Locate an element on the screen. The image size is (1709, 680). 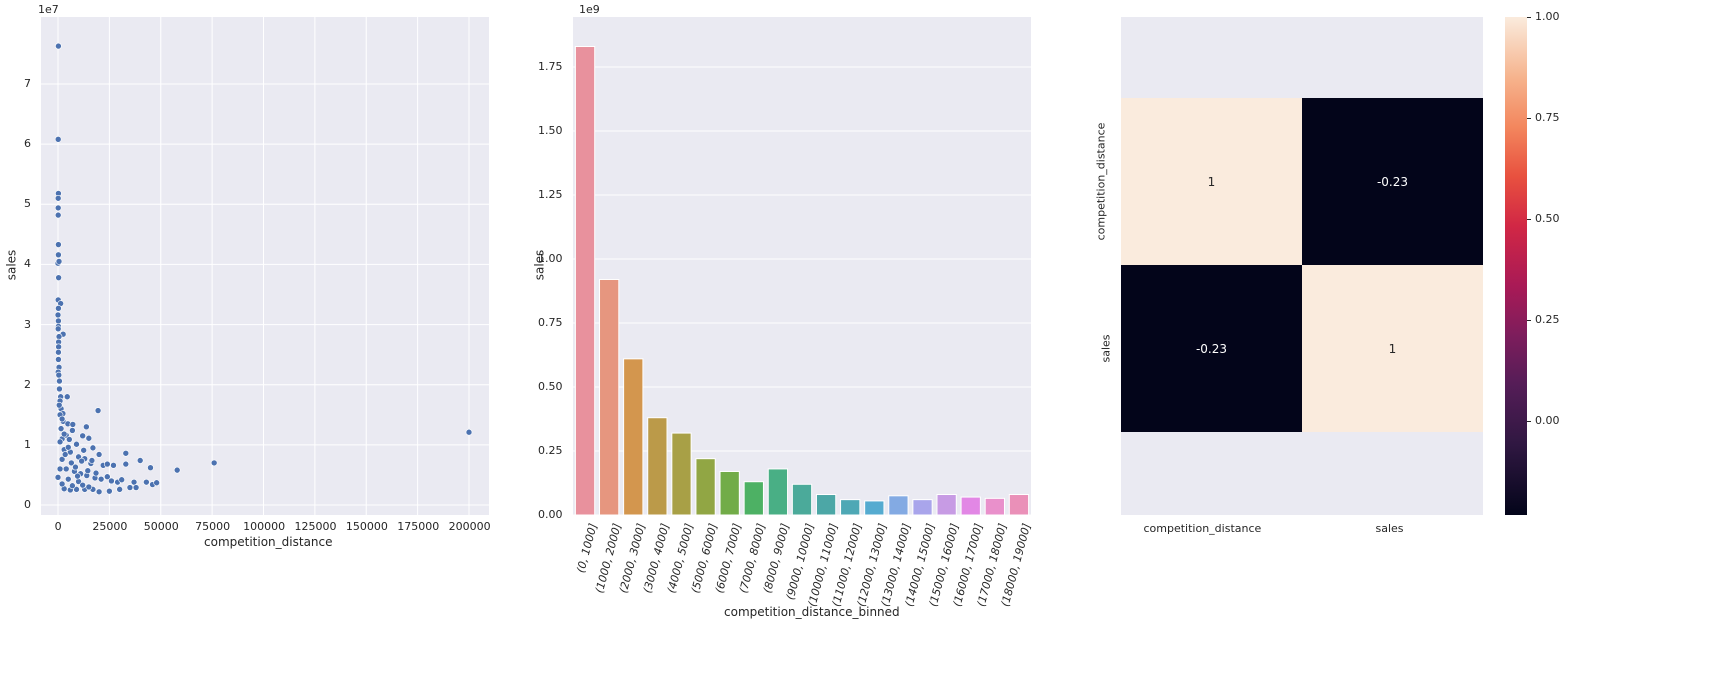
colorbar-tick-label: 1.00 is located at coordinates (1547, 16).